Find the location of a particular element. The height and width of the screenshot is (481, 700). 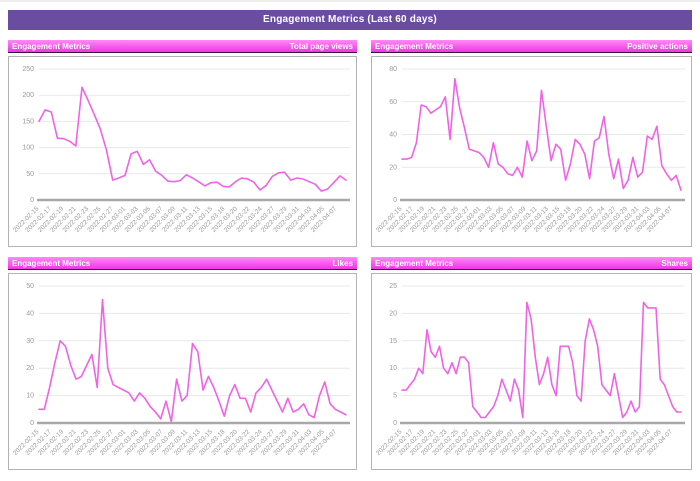

svg-text: 80 is located at coordinates (393, 69).